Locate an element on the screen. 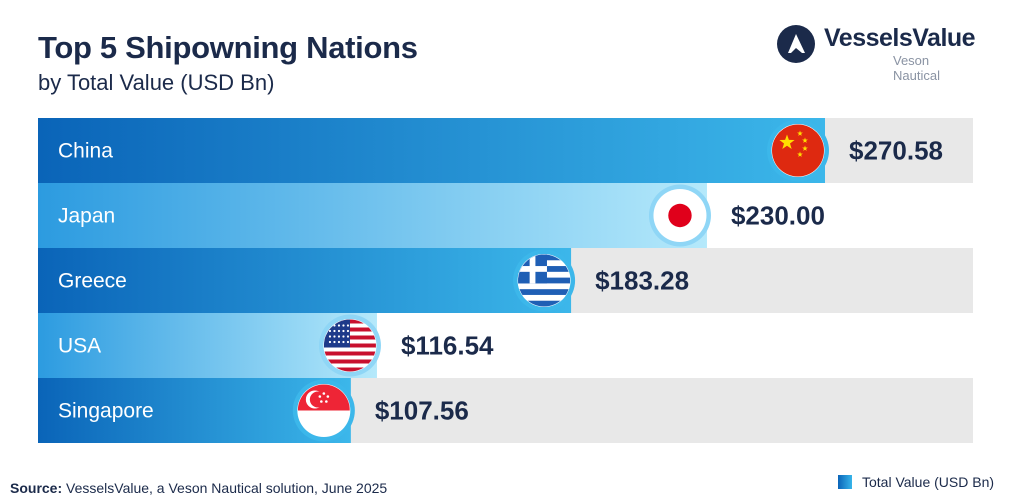 The image size is (1011, 502). bar-row: Greece $183.28 is located at coordinates (505, 280).